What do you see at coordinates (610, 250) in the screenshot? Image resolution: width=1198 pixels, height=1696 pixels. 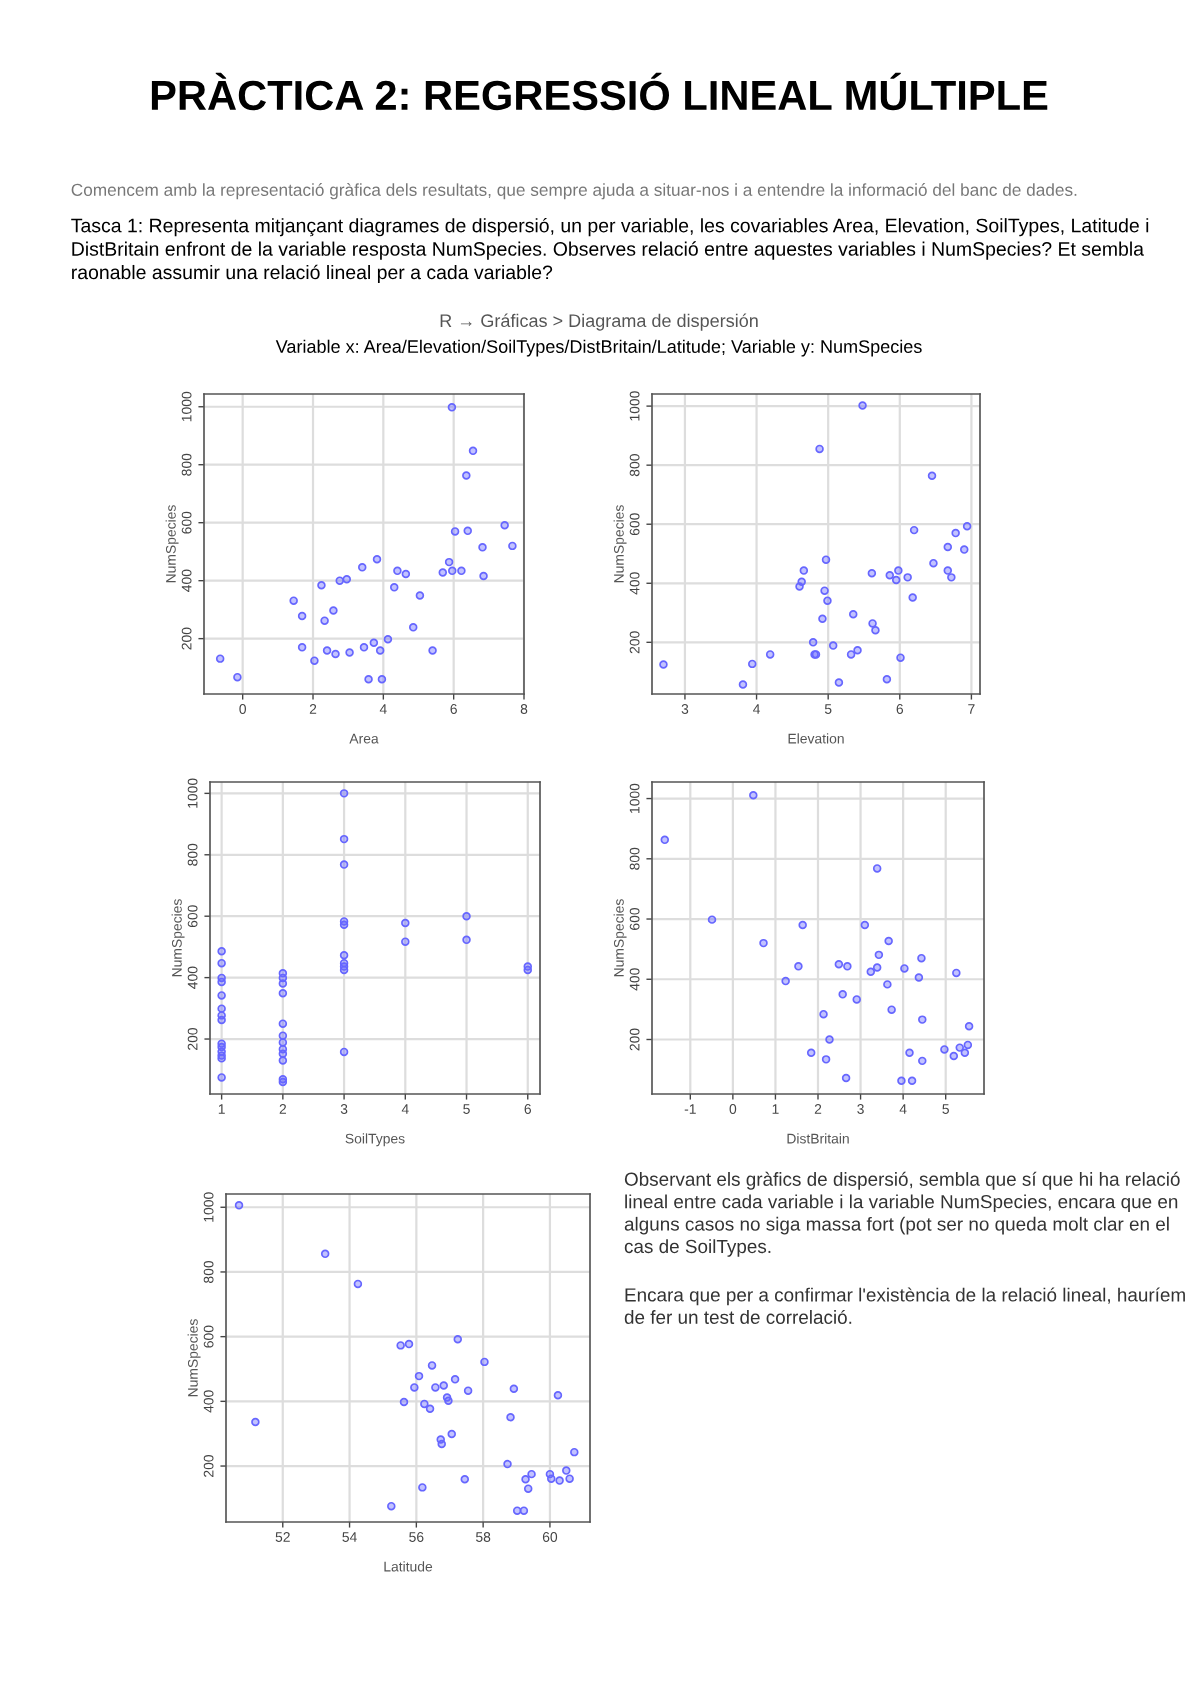 I see `text: Tasca 1: Representa mitjançant diagrames de dispersió, un per variable, les covariables Area, Elevation, SoilTypes, Latitude i DistBritain enfront de la variable resposta NumSpecies. Observes relació entre aquestes variables i NumSpecies? Et sembla raonable assumir una relació lineal per a cada variable?` at bounding box center [610, 250].